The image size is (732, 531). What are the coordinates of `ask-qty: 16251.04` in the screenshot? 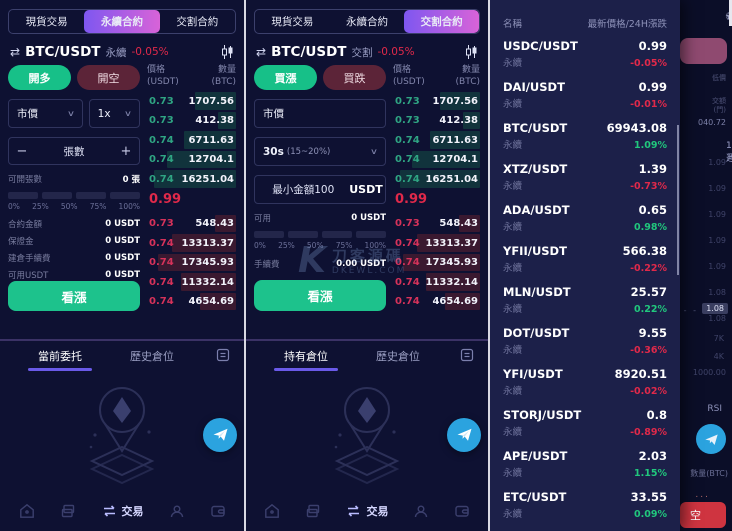 It's located at (207, 179).